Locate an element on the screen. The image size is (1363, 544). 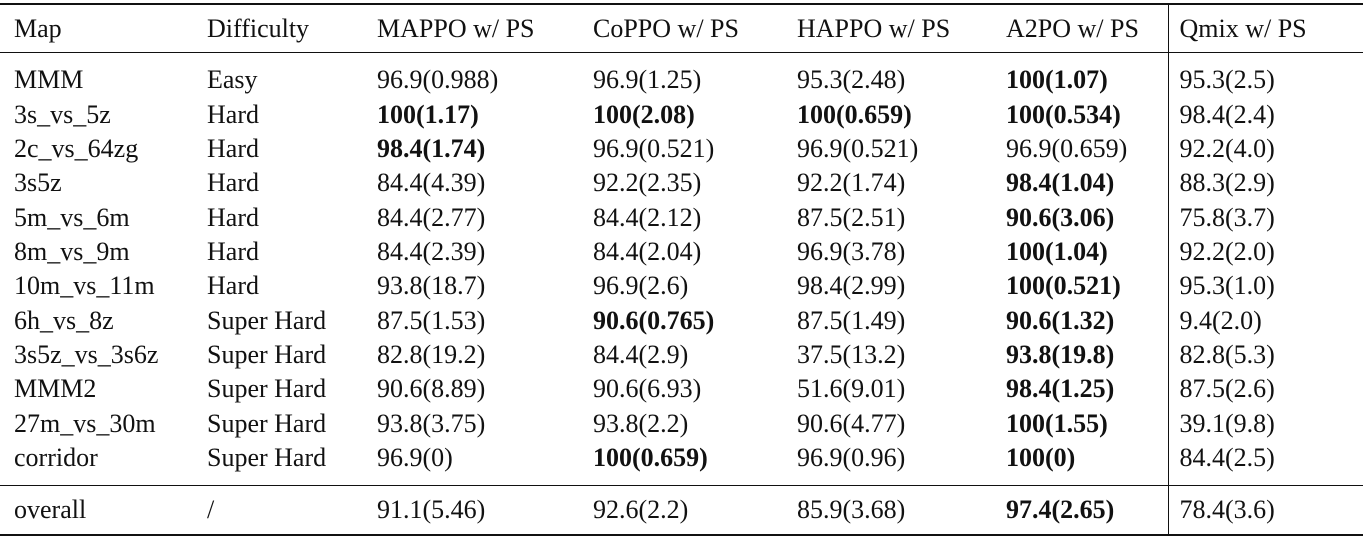
cell: 90.6(3.06) is located at coordinates (1060, 217).